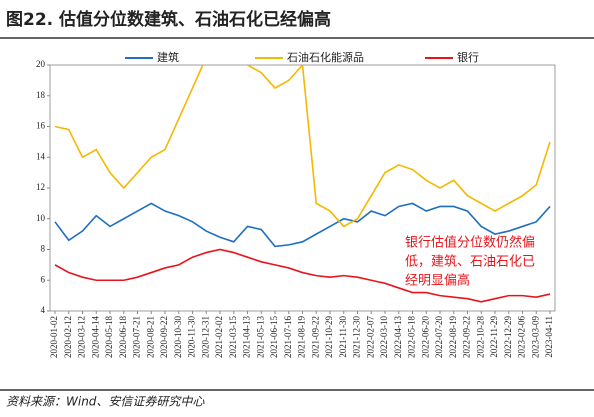 Image resolution: width=594 pixels, height=417 pixels. Describe the element at coordinates (329, 337) in the screenshot. I see `x-tick-label: 2021-10-29` at that location.